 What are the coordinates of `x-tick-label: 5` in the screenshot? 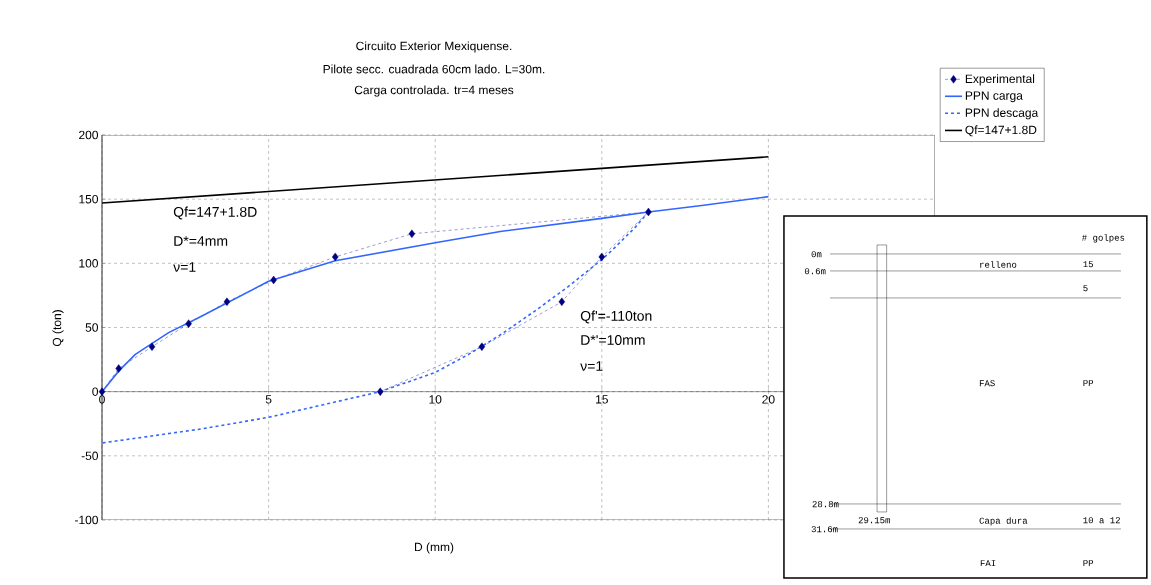 It's located at (268, 399).